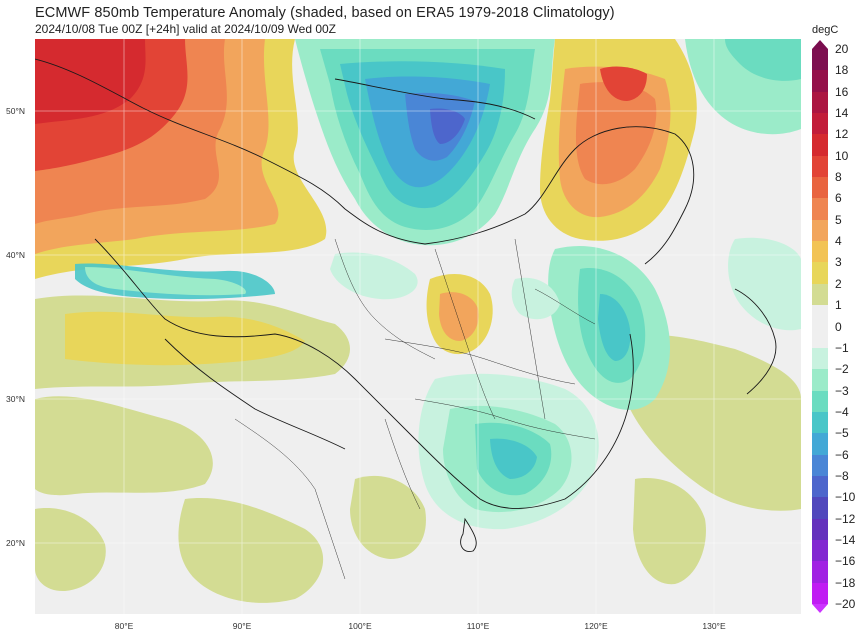 This screenshot has height=638, width=863. Describe the element at coordinates (842, 411) in the screenshot. I see `colorbar-tick-label: −4` at that location.